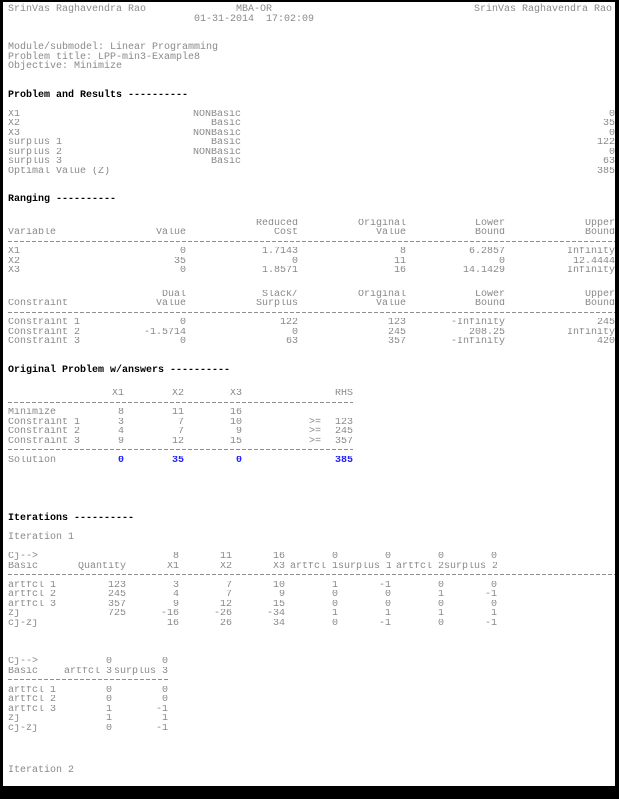 This screenshot has width=619, height=799. I want to click on report-datetime-row: 01-31-2014 17:02:09, so click(310, 19).